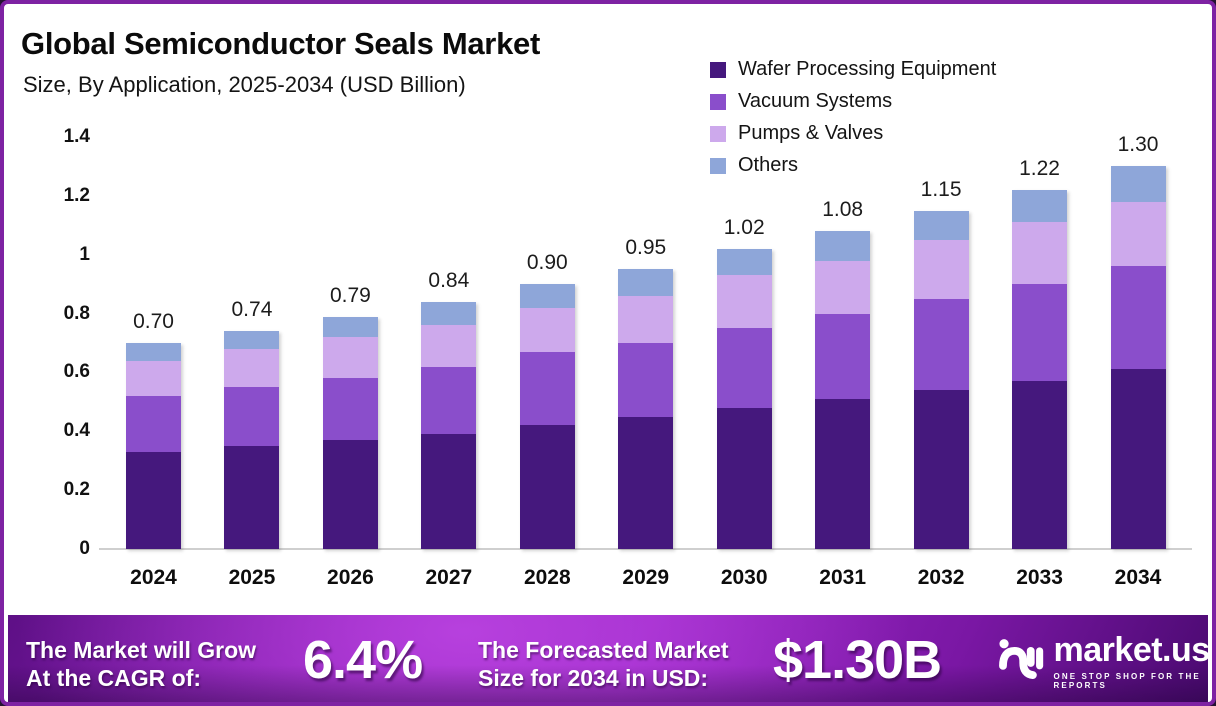  Describe the element at coordinates (815, 101) in the screenshot. I see `legend-label: Vacuum Systems` at that location.